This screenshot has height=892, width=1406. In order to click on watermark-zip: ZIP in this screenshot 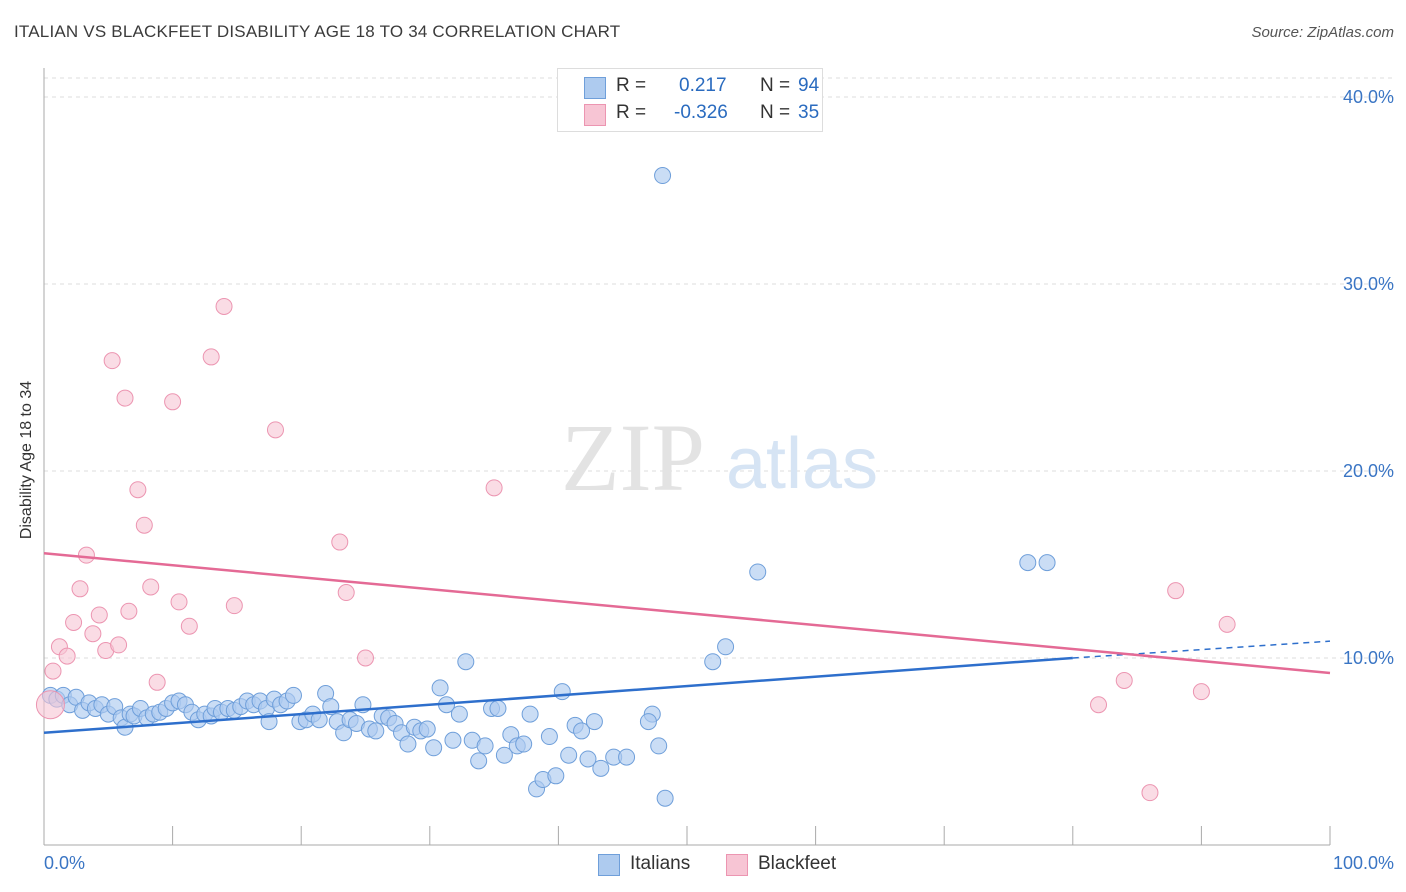, I will do `click(633, 457)`.